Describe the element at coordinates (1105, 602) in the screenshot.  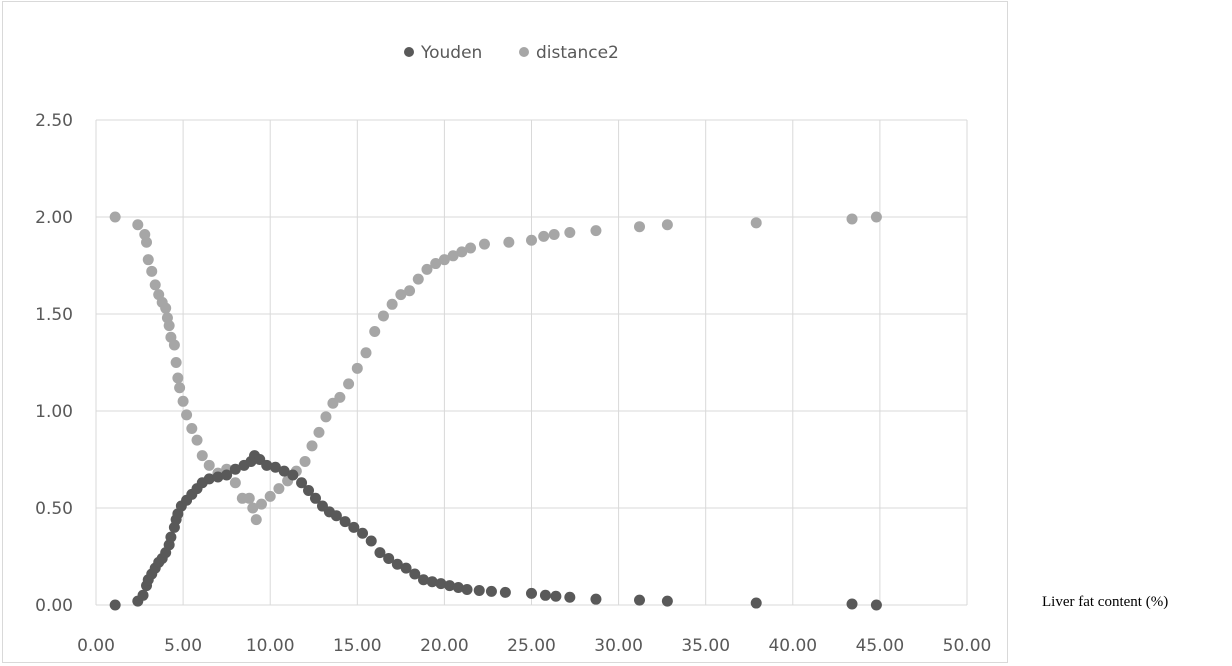
I see `x-axis-title: Liver fat content (%)` at that location.